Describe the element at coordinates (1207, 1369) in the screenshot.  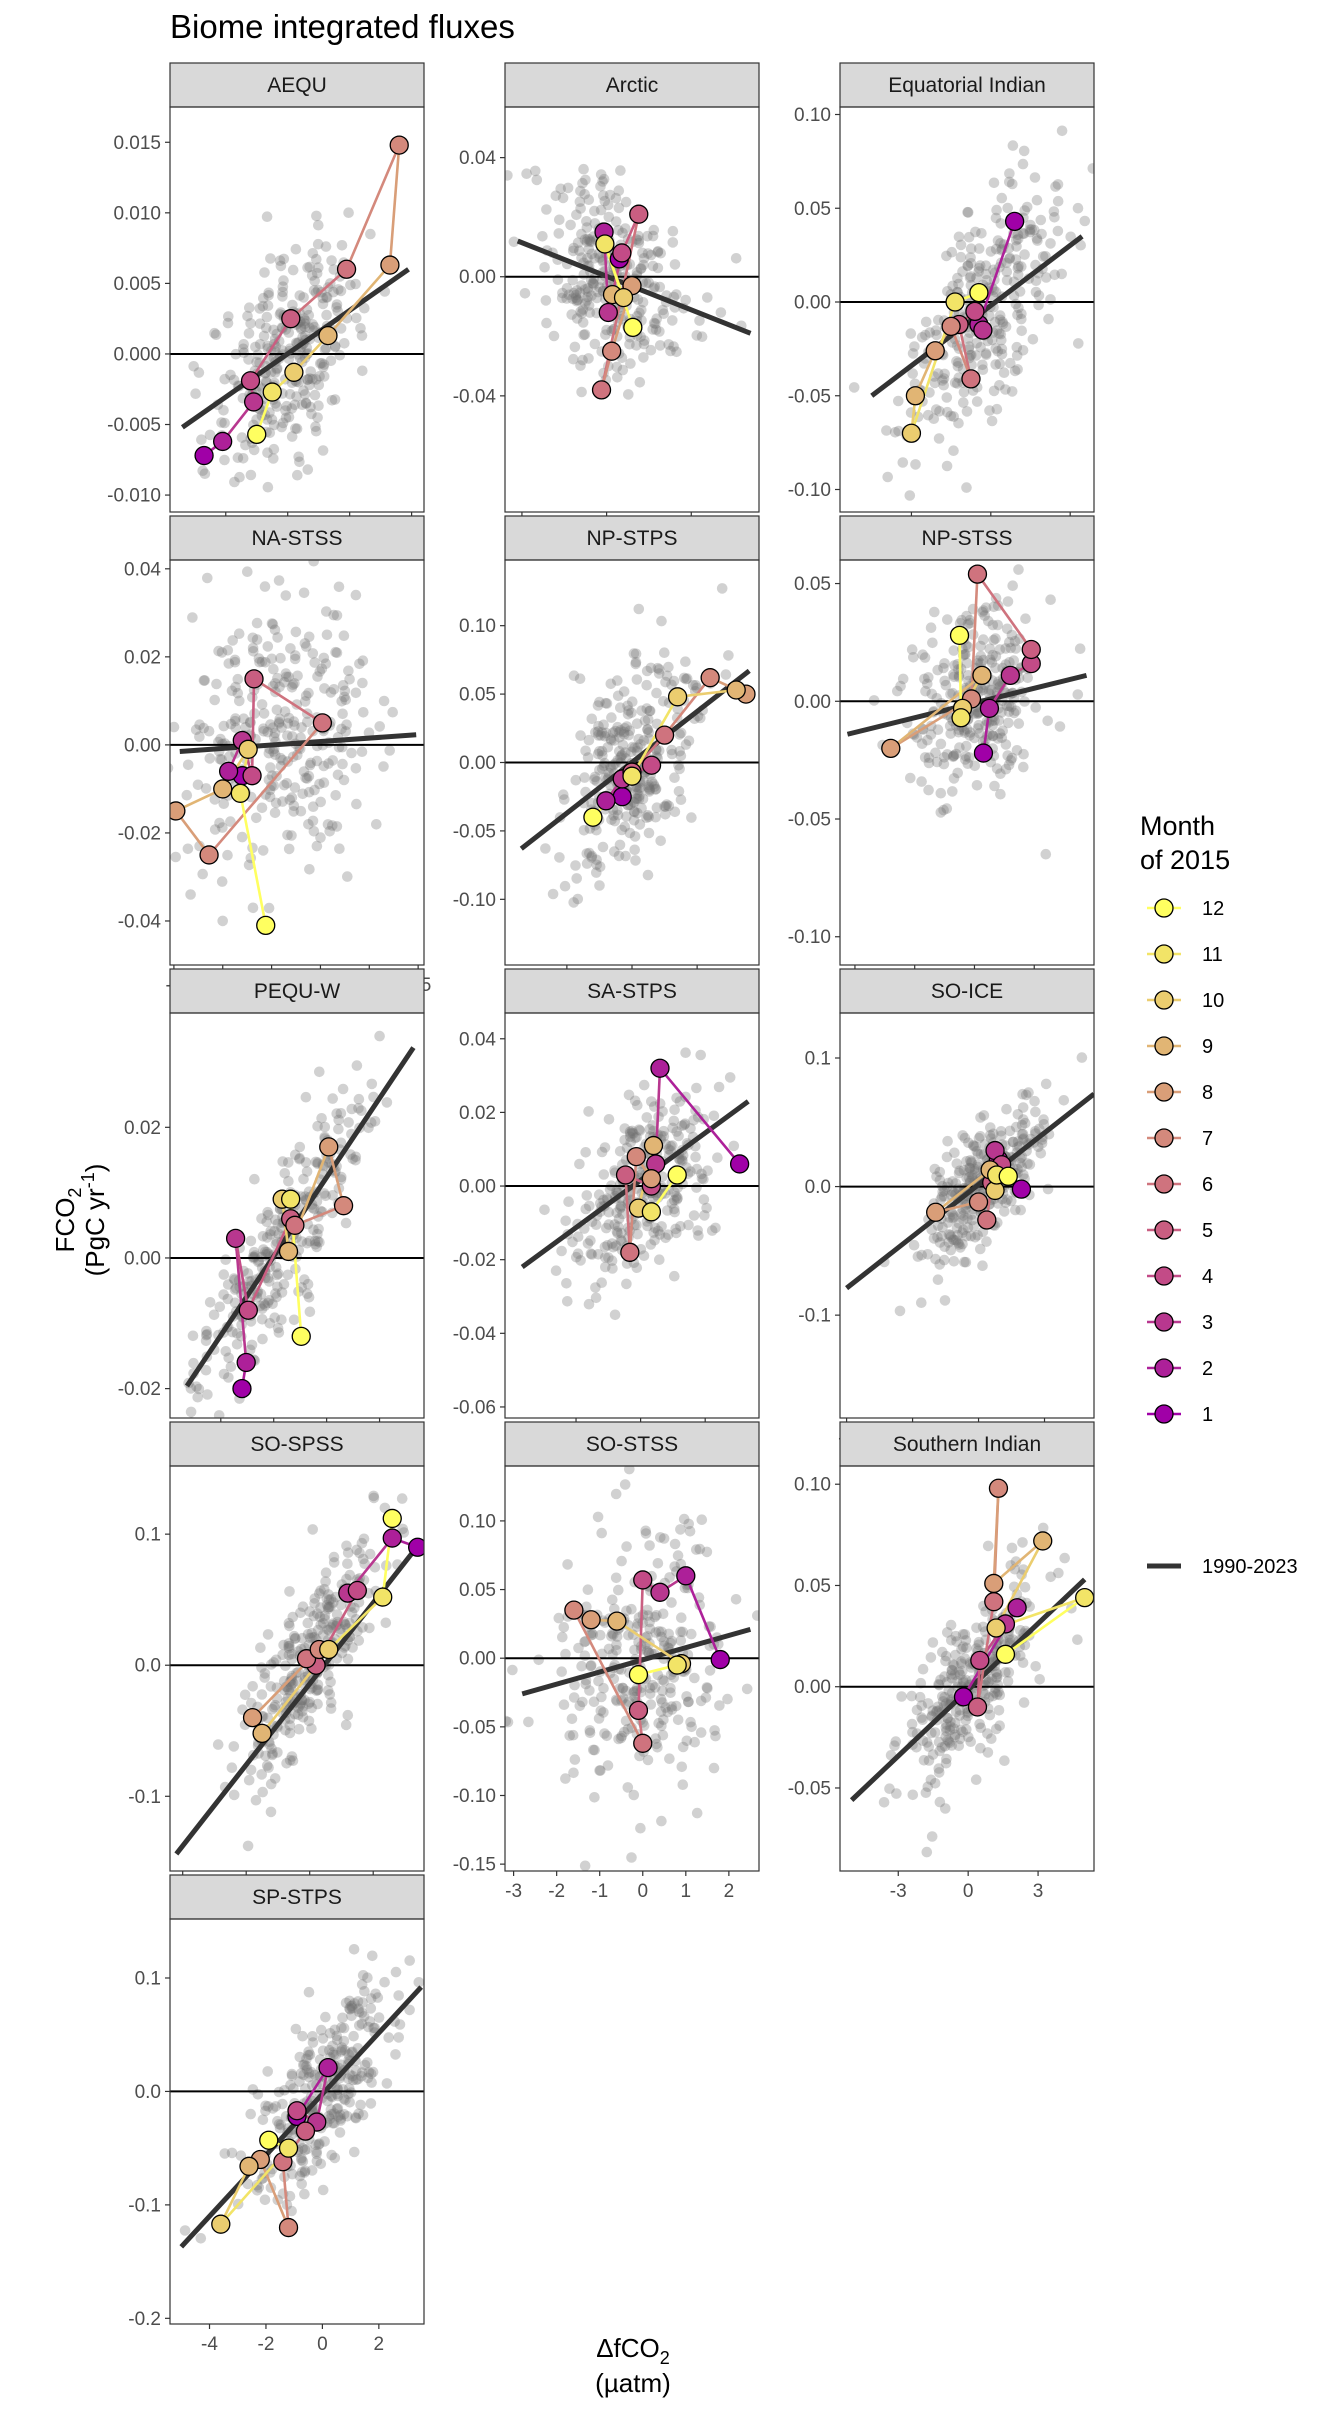
I see `legend-month-label: 2` at that location.